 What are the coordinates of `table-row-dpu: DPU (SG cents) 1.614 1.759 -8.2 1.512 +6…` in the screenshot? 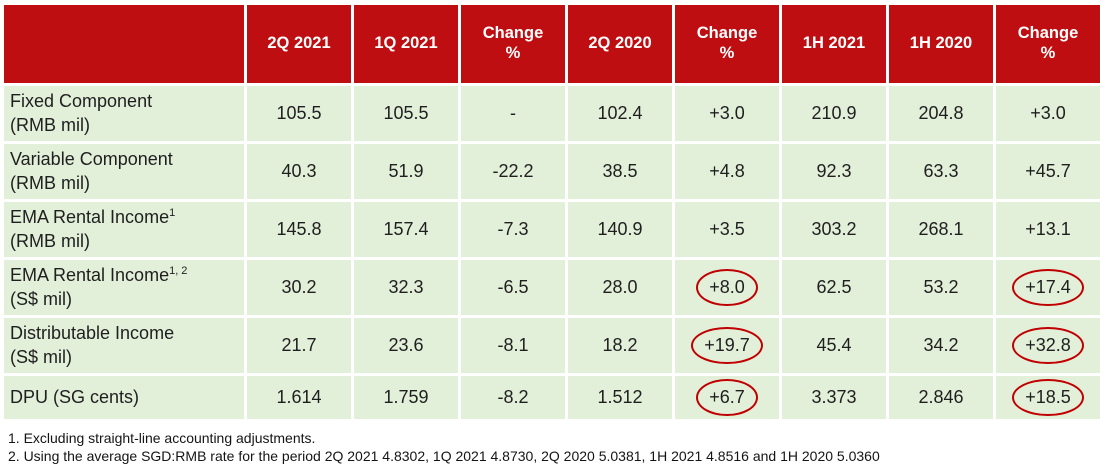 It's located at (552, 397).